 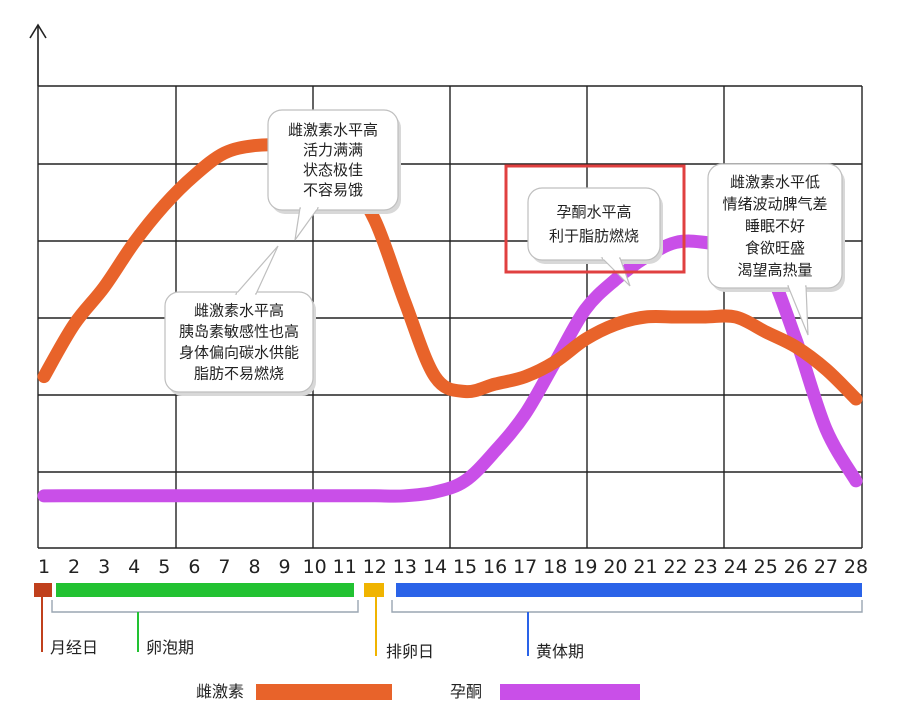 I want to click on x-tick-label: 20, so click(x=615, y=567).